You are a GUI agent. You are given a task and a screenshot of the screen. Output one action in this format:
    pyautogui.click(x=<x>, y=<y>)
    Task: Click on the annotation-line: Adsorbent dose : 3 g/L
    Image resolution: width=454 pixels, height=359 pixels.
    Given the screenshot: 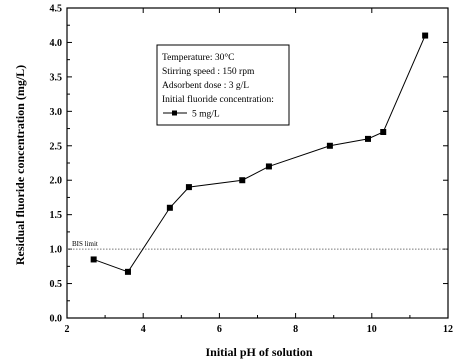 What is the action you would take?
    pyautogui.click(x=205, y=86)
    